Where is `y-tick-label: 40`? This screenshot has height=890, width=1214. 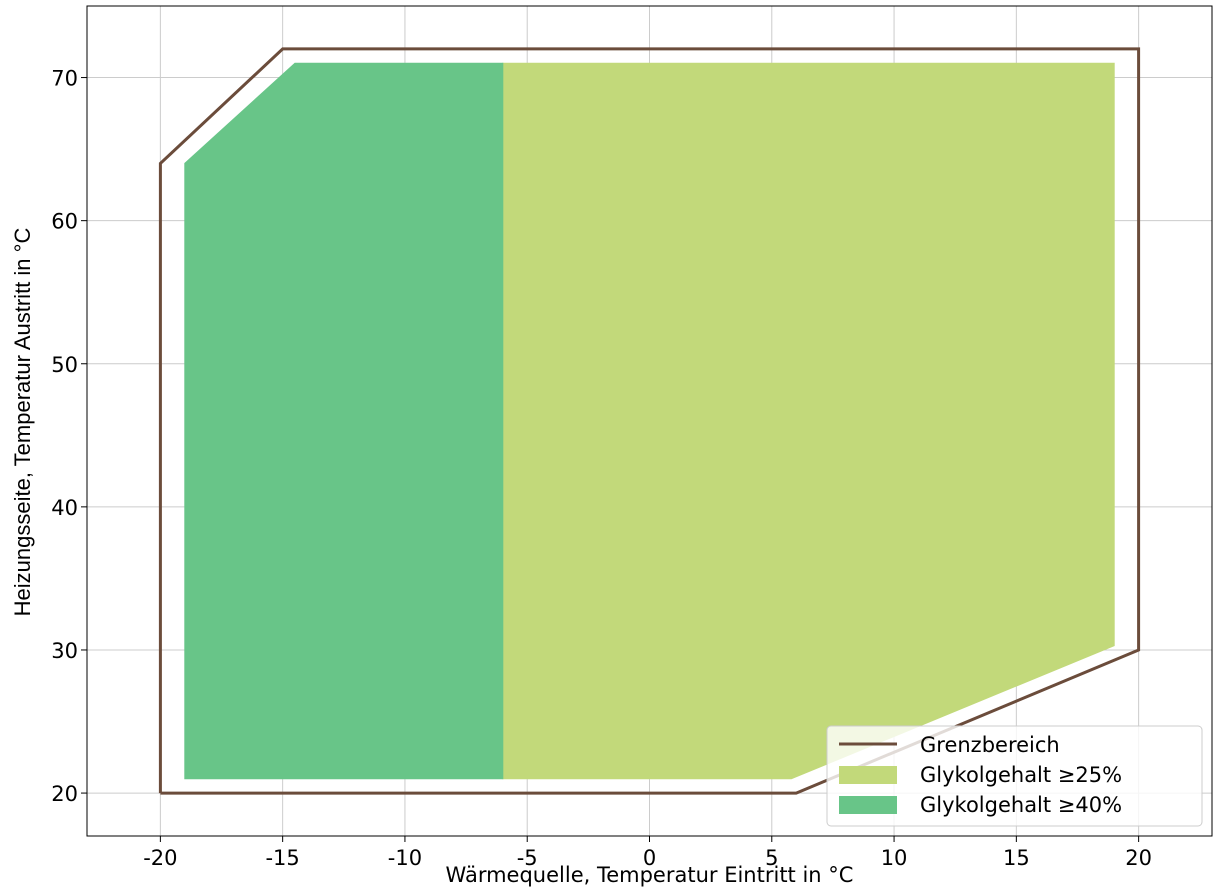 y-tick-label: 40 is located at coordinates (64, 508).